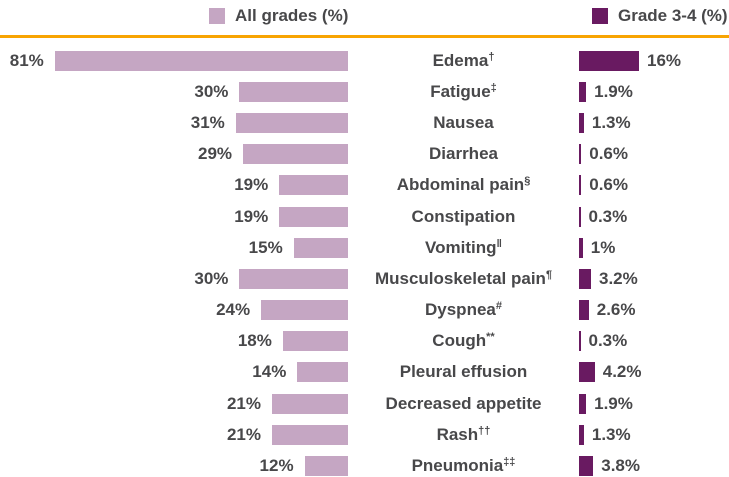  I want to click on chart-row: 30% Musculoskeletal pain¶ 3.2%, so click(364, 278).